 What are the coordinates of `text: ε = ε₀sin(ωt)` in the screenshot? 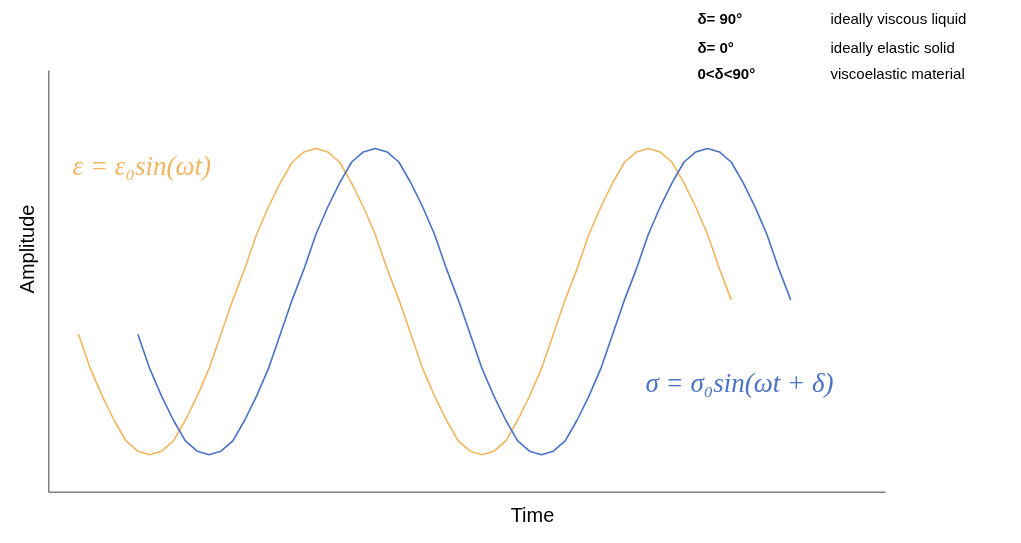 It's located at (141, 165).